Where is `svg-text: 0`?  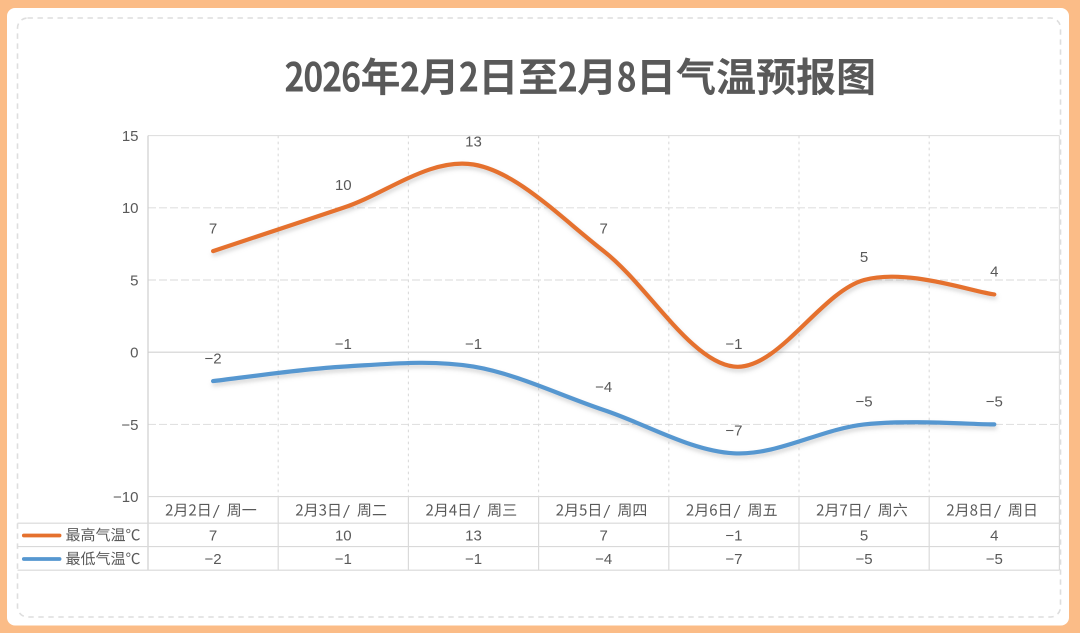 svg-text: 0 is located at coordinates (134, 353).